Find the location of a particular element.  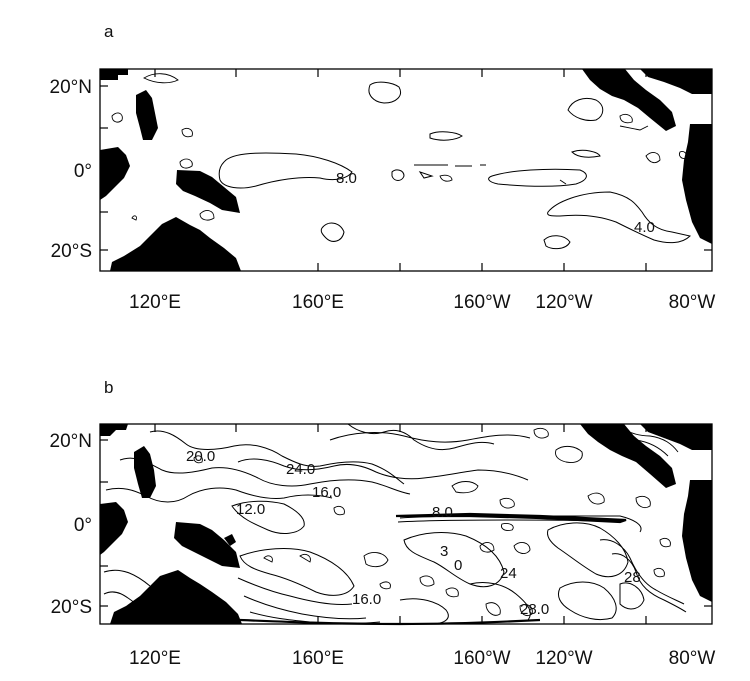

contour-label: 0 is located at coordinates (458, 565).